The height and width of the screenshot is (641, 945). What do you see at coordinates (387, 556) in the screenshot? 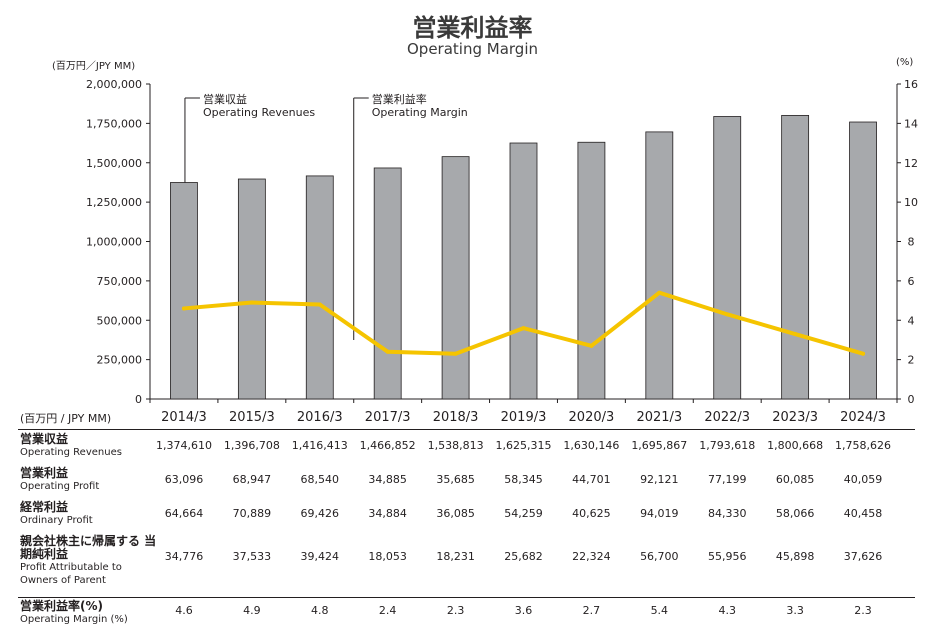
I see `table-cell: 18,053` at bounding box center [387, 556].